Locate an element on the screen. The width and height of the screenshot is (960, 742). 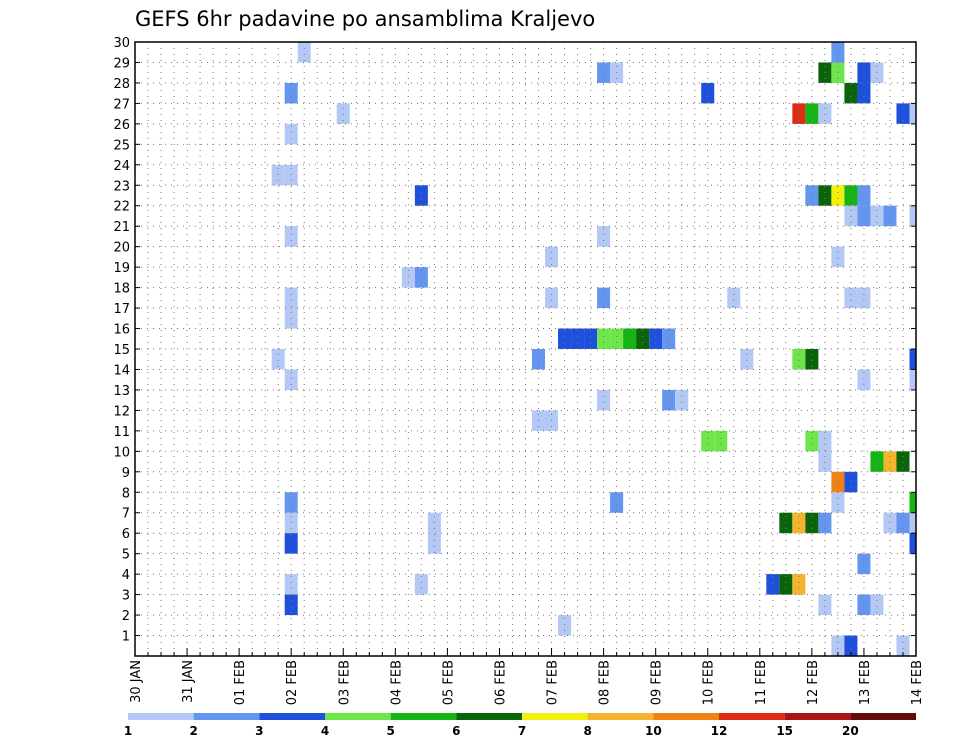
xtick-label-4: 03 FEB is located at coordinates (344, 682).